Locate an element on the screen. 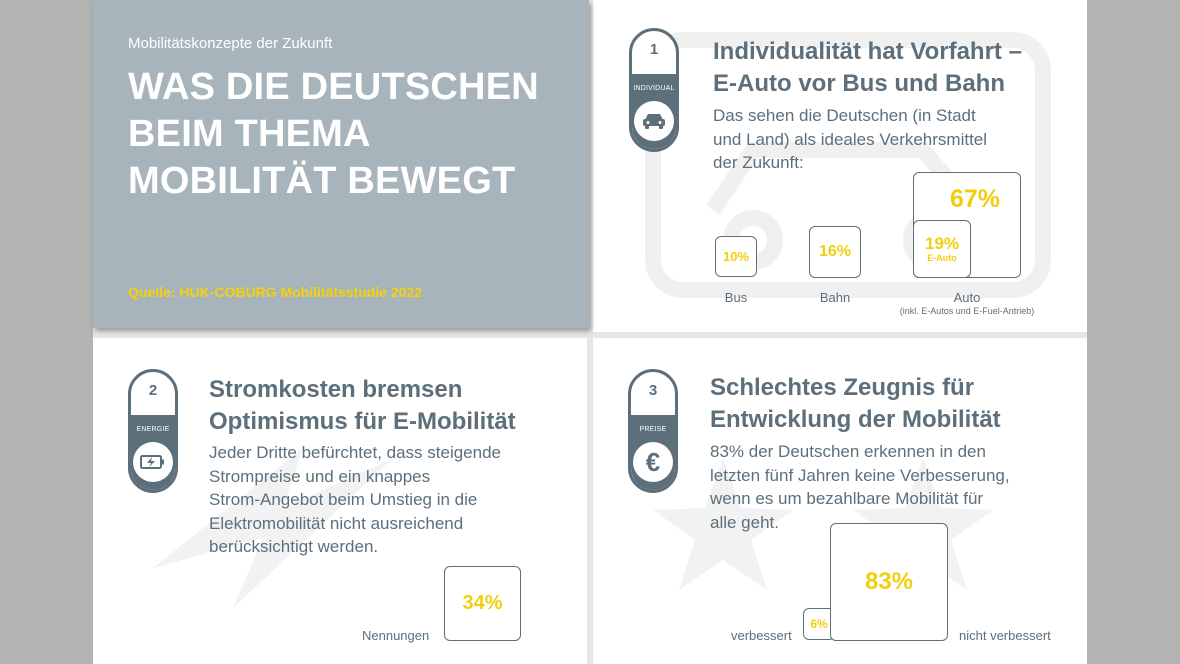 This screenshot has width=1180, height=664. section-badge: 1 INDIVIDUAL is located at coordinates (654, 90).